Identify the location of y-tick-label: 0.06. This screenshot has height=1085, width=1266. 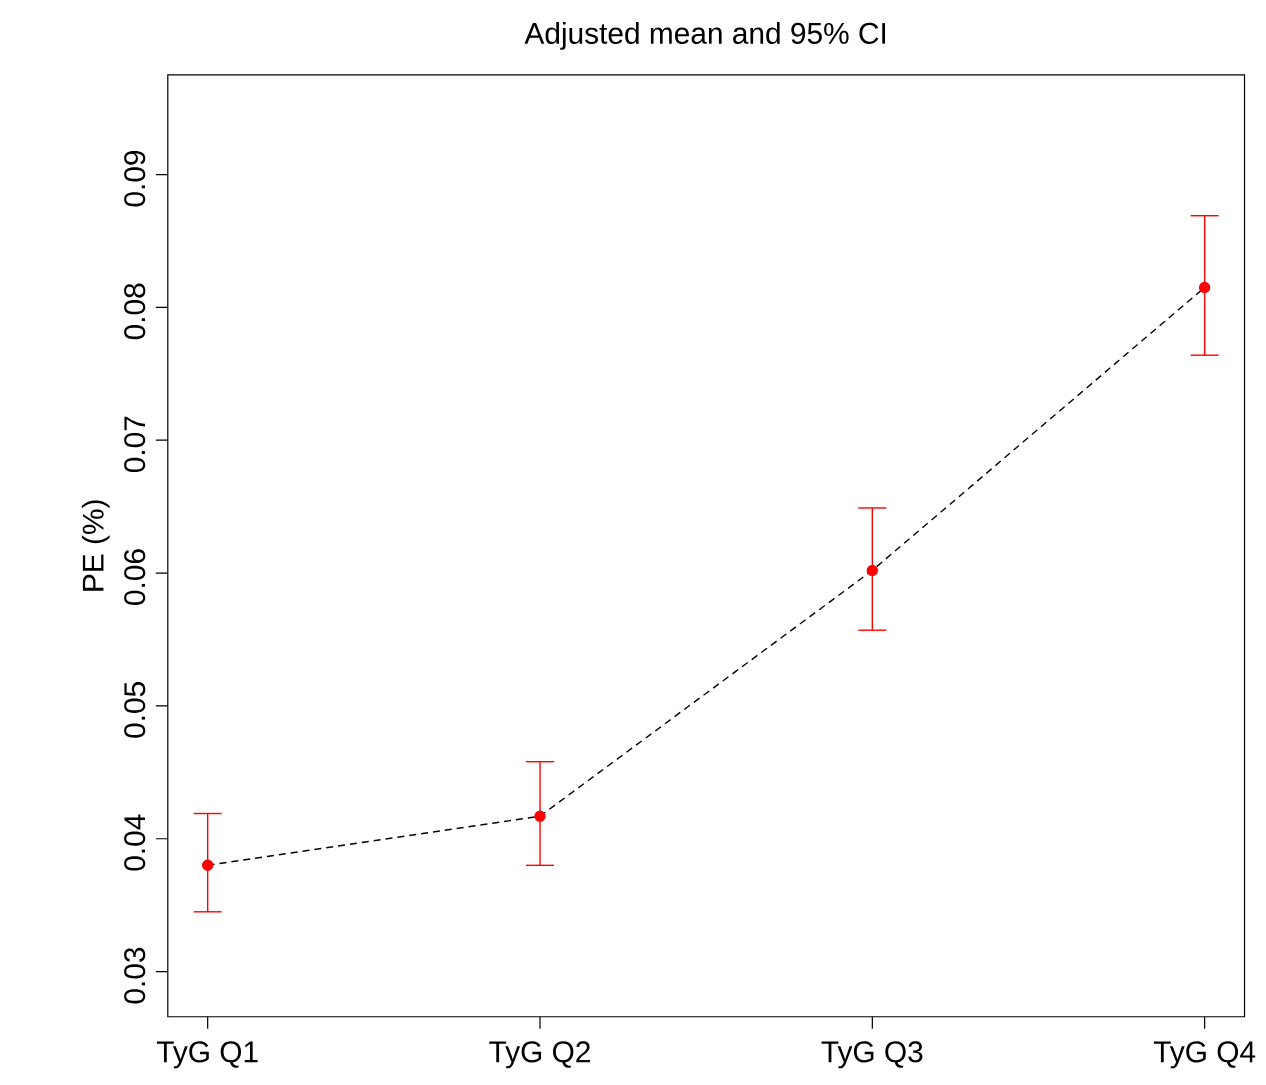
(135, 577).